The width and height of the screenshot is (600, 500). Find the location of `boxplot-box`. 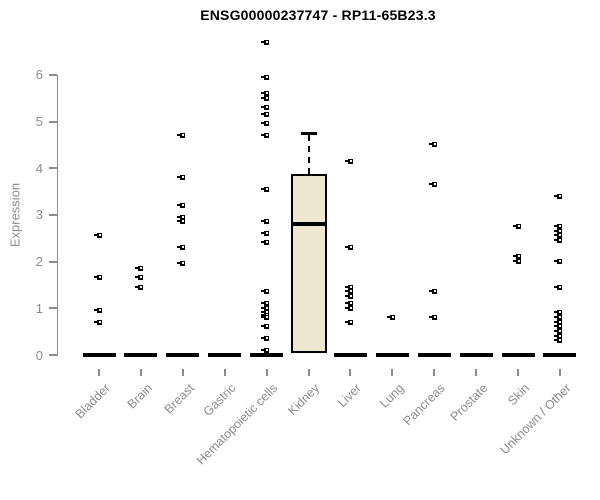

boxplot-box is located at coordinates (308, 263).